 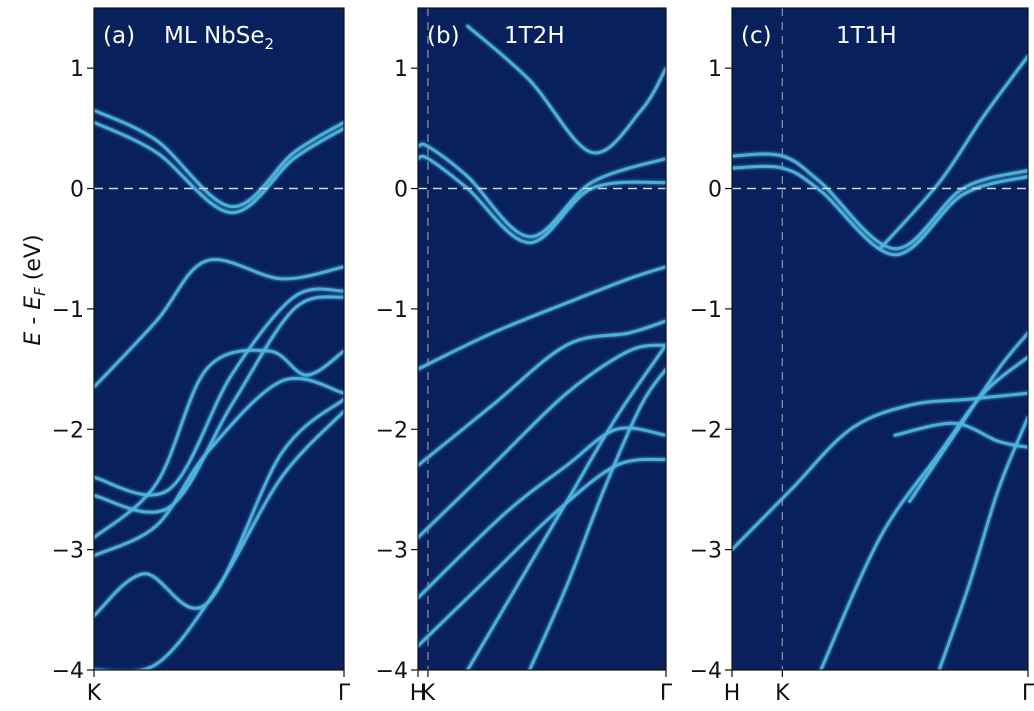 I want to click on y-axis-label: E - EF (eV), so click(x=35, y=289).